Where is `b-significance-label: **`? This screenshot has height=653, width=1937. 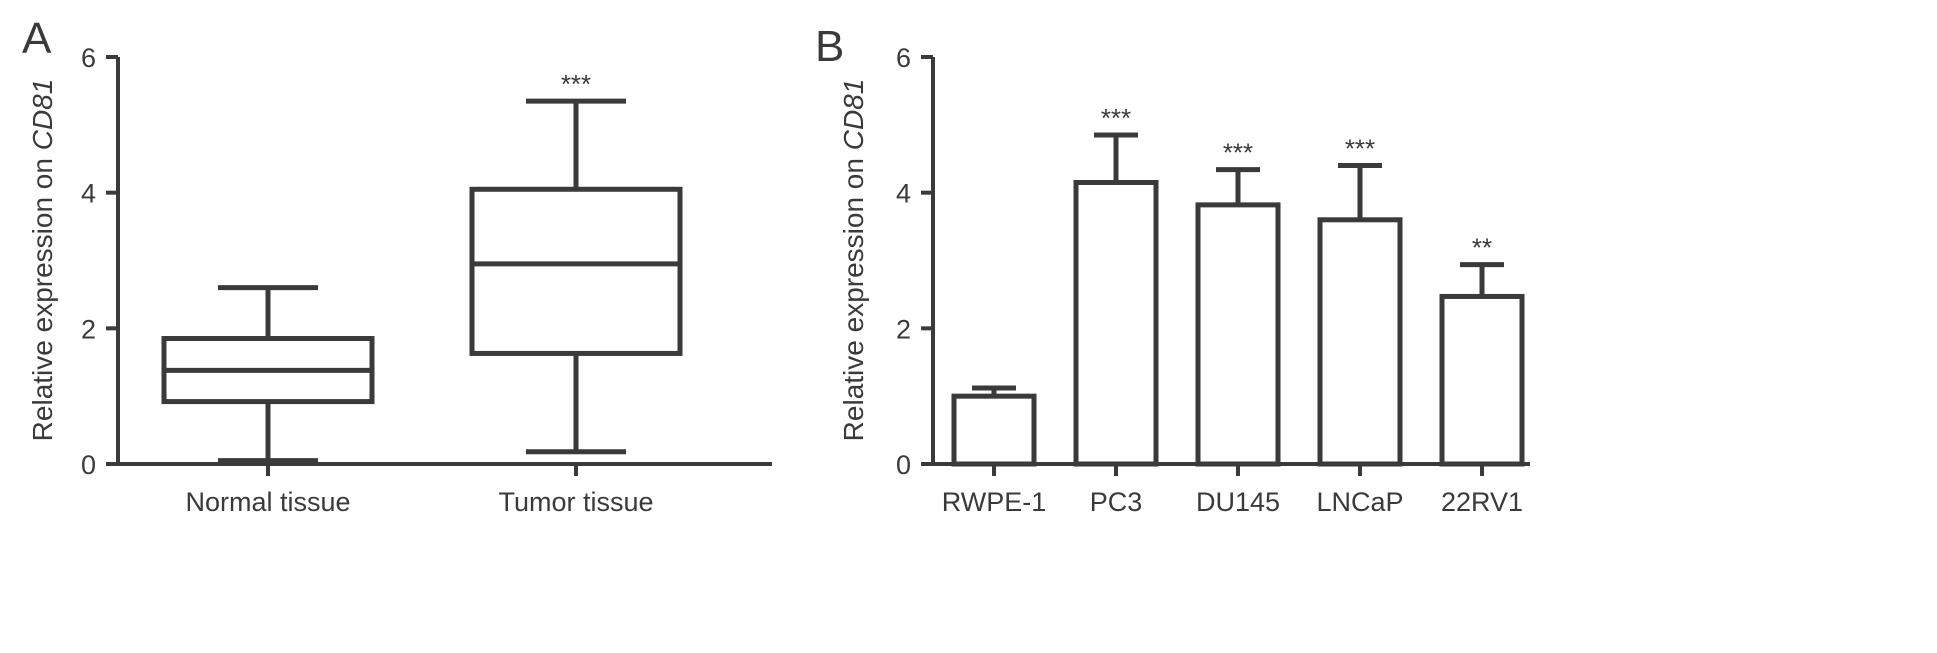 b-significance-label: ** is located at coordinates (1482, 248).